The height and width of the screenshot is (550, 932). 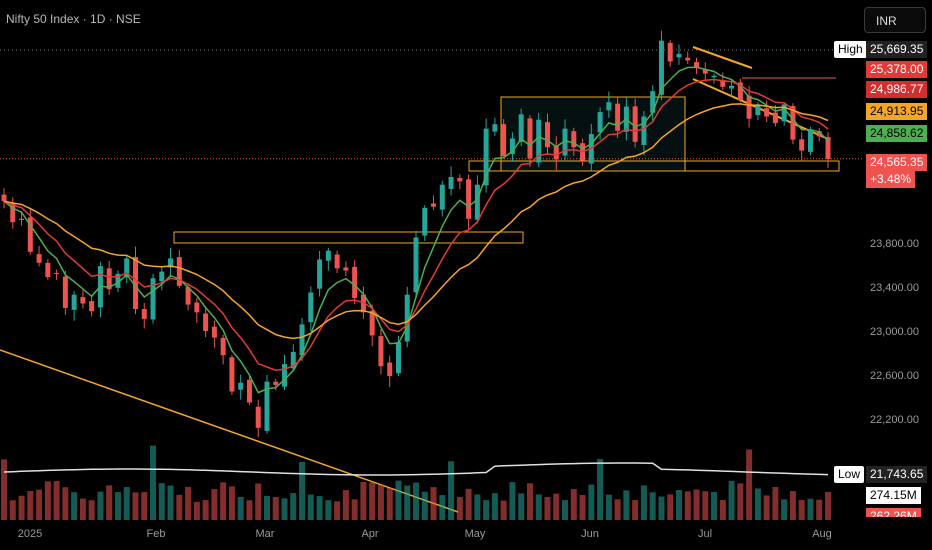 I want to click on volume-ma-value-label: 262.26M, so click(x=893, y=512).